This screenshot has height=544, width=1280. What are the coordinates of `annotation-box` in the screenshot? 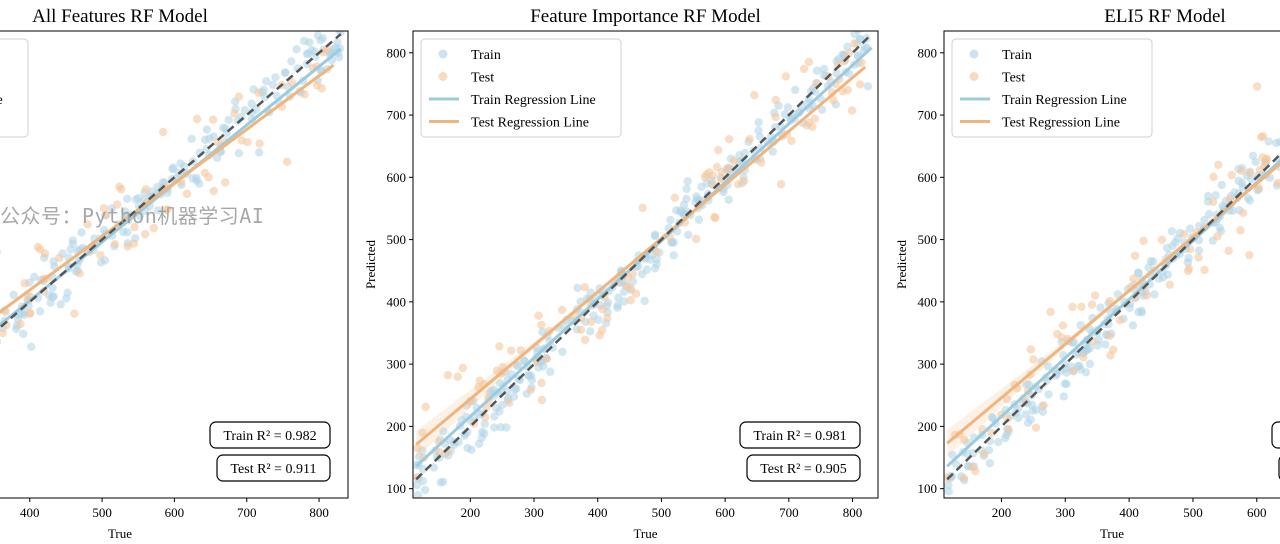 It's located at (800, 435).